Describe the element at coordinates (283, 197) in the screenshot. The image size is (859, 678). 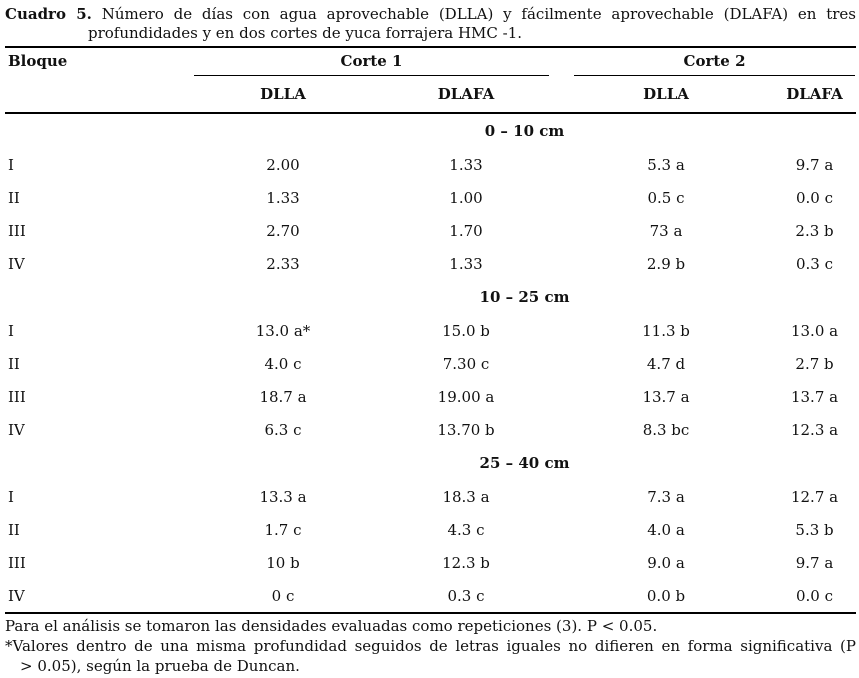
I see `cell-c1-dlla: 1.33` at that location.